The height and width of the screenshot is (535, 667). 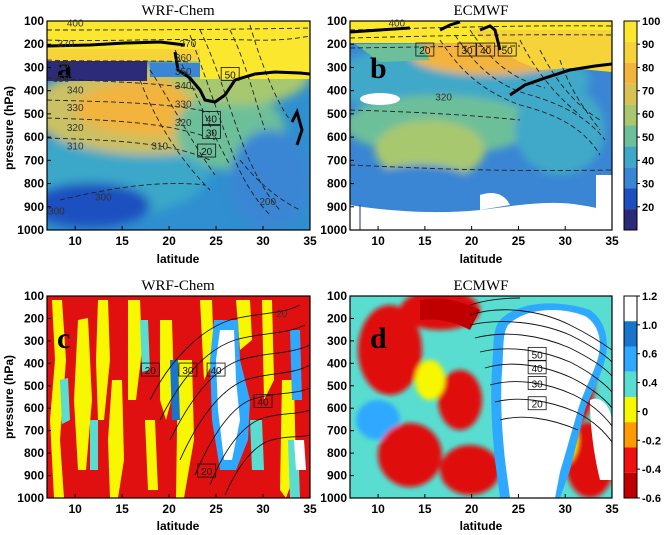 What do you see at coordinates (480, 11) in the screenshot?
I see `panel-b-title: ECMWF` at bounding box center [480, 11].